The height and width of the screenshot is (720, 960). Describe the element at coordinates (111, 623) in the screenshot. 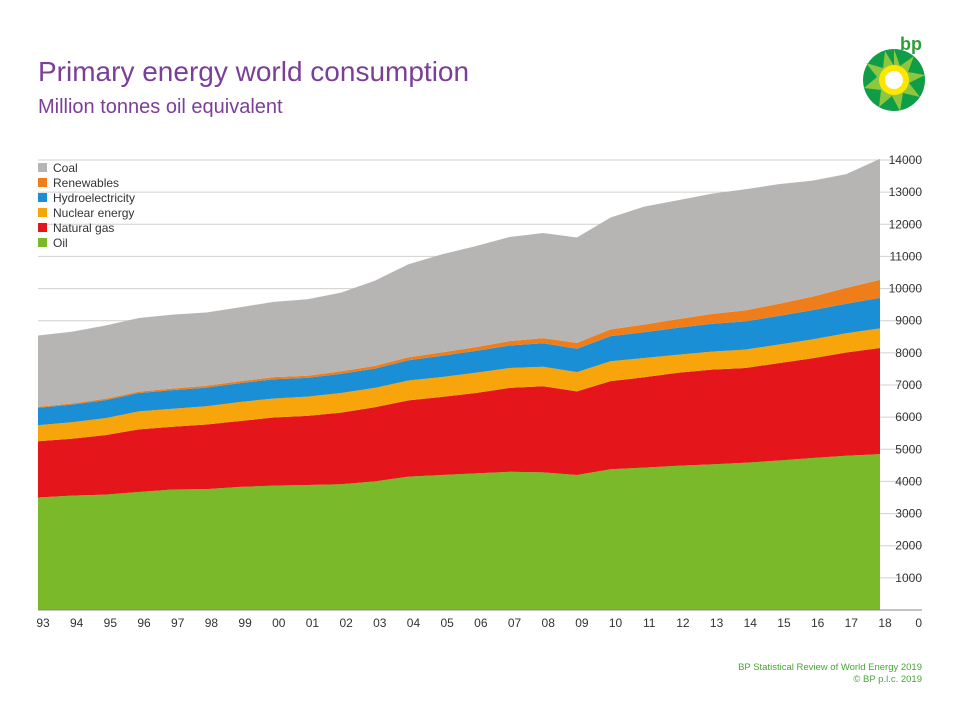

I see `x-tick-label: 95` at that location.